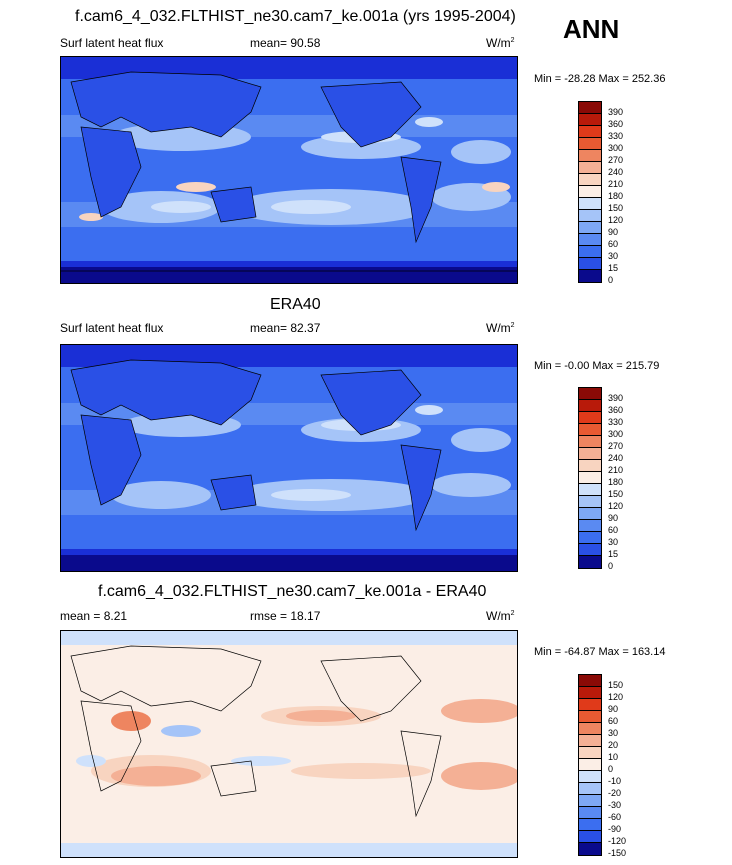  I want to click on panel2-variable-label: Surf latent heat flux, so click(112, 328).